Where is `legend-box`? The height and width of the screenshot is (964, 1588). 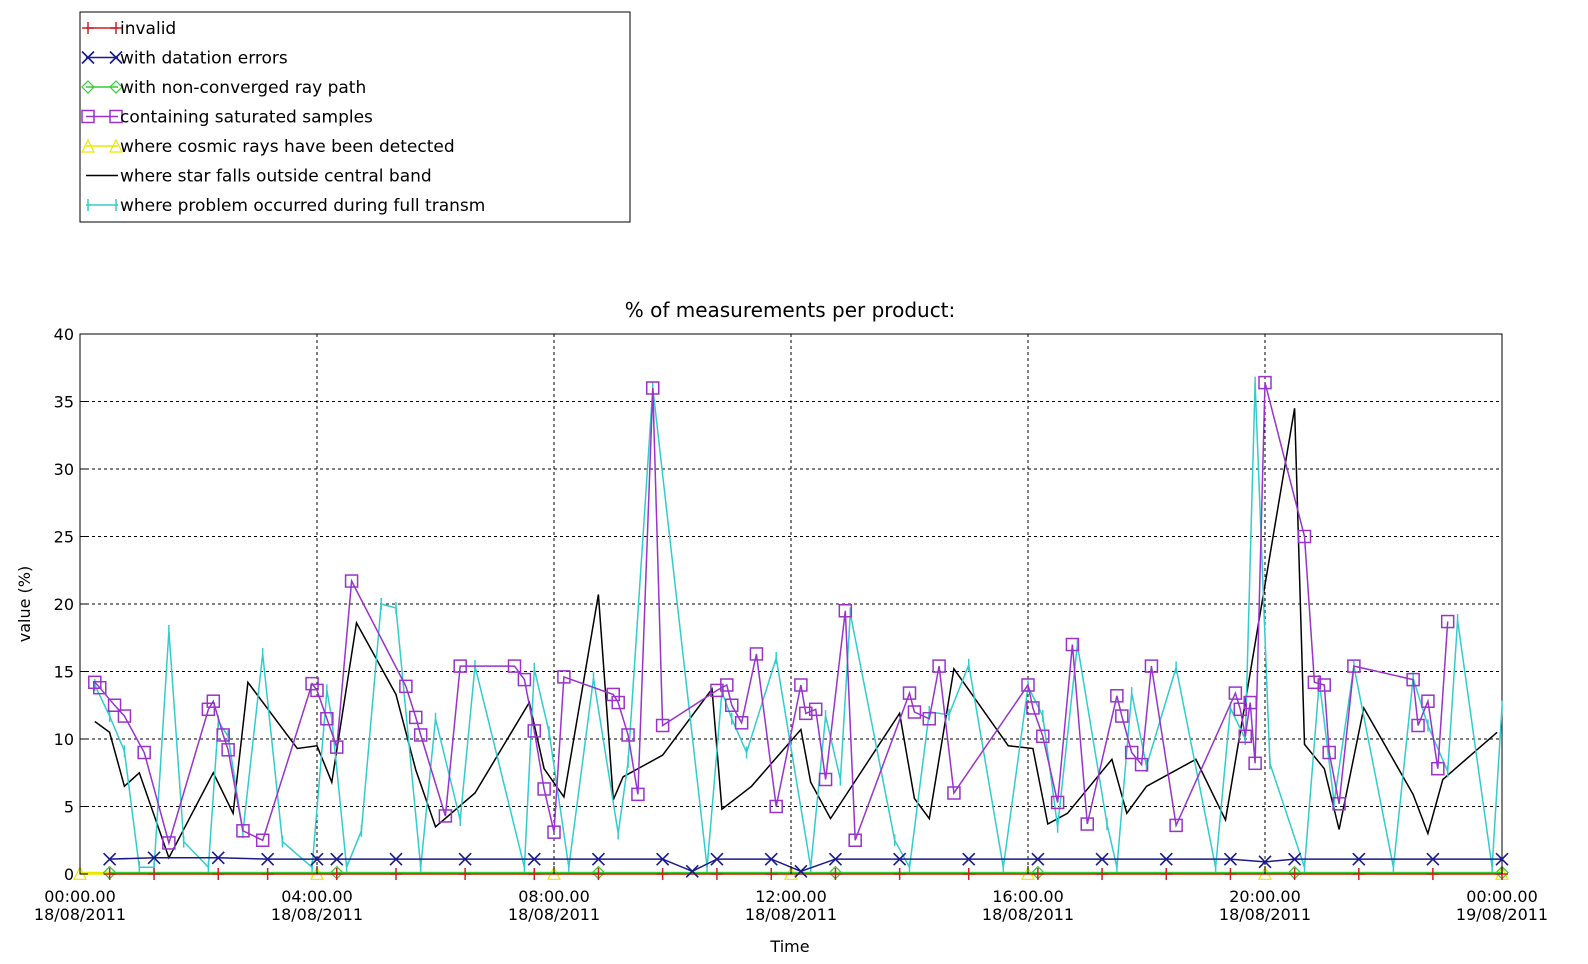
legend-box is located at coordinates (355, 117).